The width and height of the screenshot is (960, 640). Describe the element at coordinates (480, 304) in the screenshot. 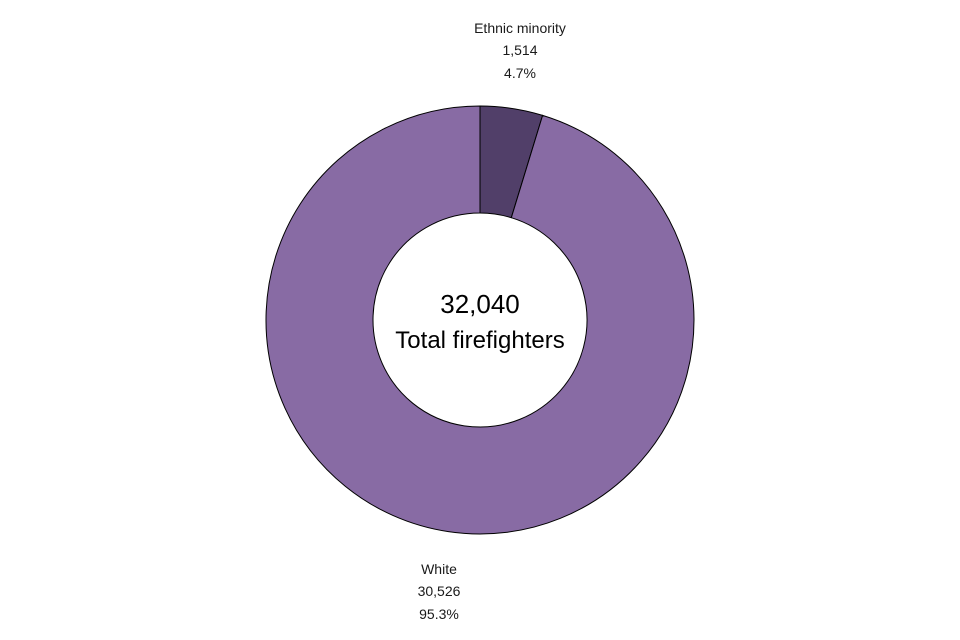

I see `center-total-value: 32,040` at that location.